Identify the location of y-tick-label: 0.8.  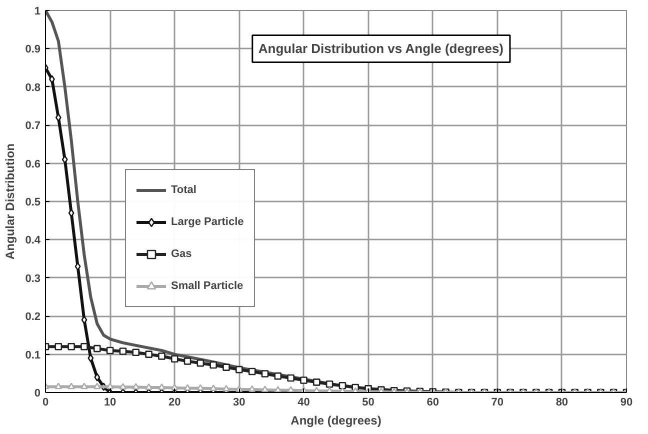
(33, 88).